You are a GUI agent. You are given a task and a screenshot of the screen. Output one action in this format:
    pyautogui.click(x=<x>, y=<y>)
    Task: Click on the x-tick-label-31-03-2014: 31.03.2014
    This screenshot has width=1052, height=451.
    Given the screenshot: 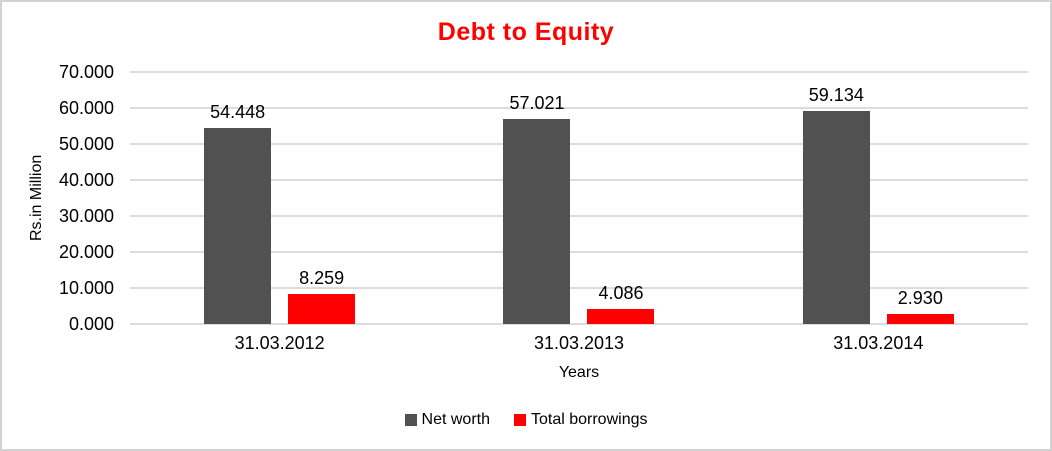 What is the action you would take?
    pyautogui.click(x=878, y=343)
    